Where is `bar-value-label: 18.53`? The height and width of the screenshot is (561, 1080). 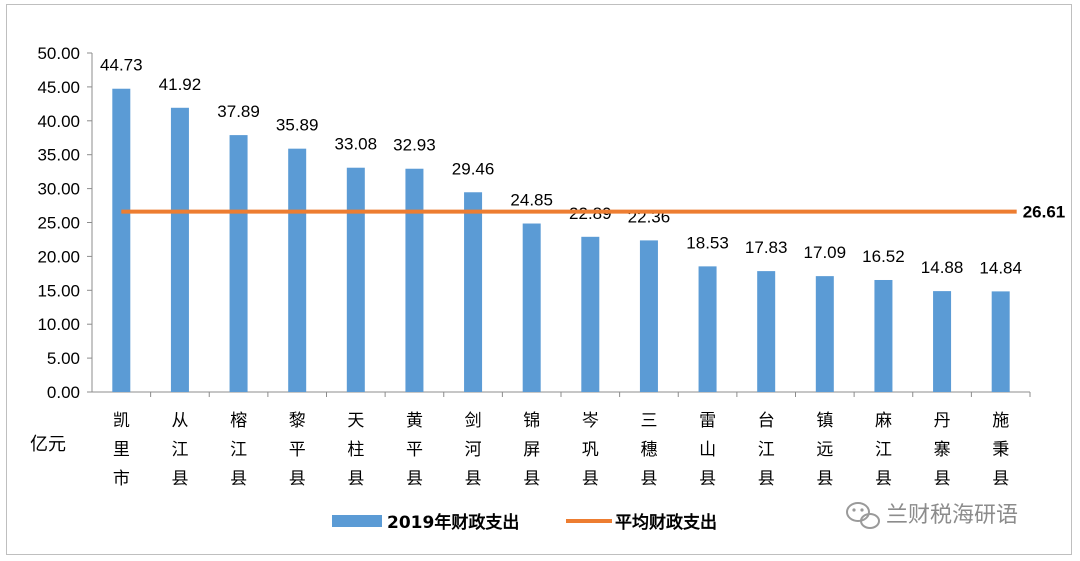 bar-value-label: 18.53 is located at coordinates (707, 242).